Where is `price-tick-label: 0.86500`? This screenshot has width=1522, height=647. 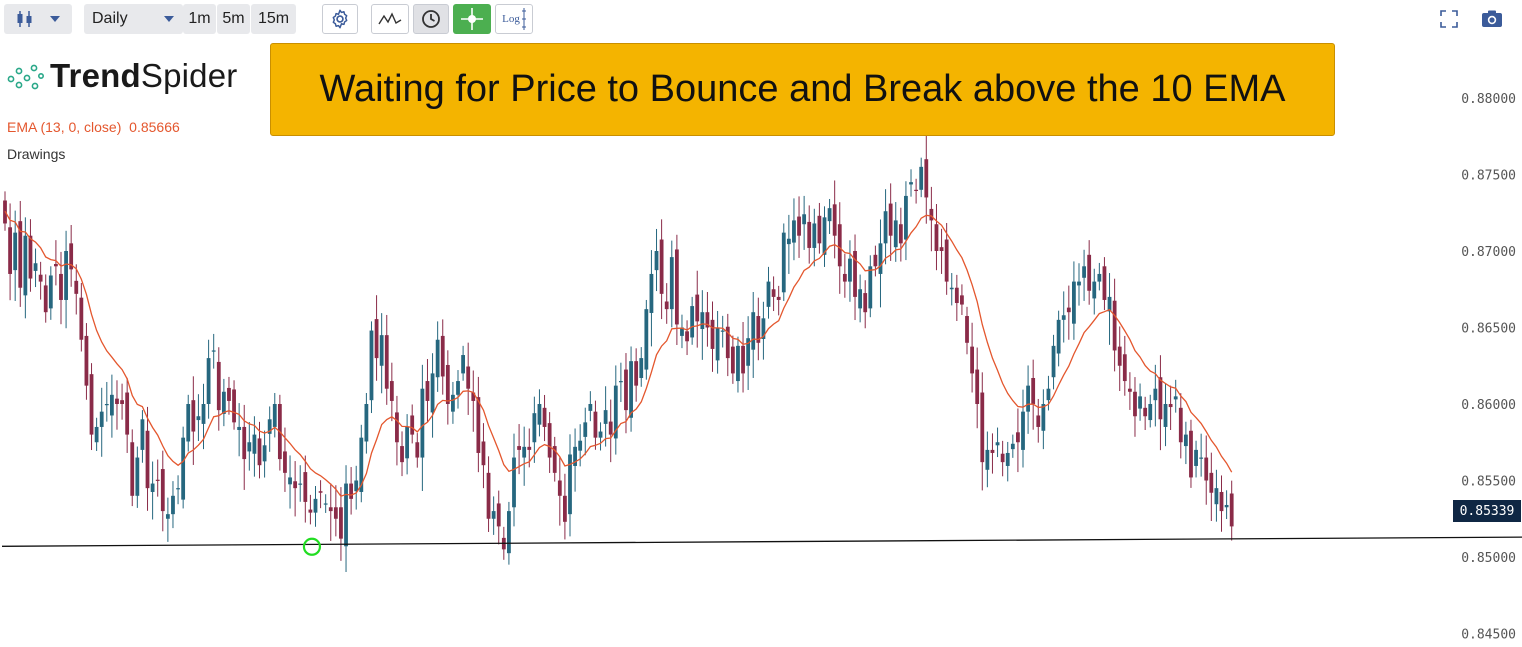
price-tick-label: 0.86500 is located at coordinates (1488, 329).